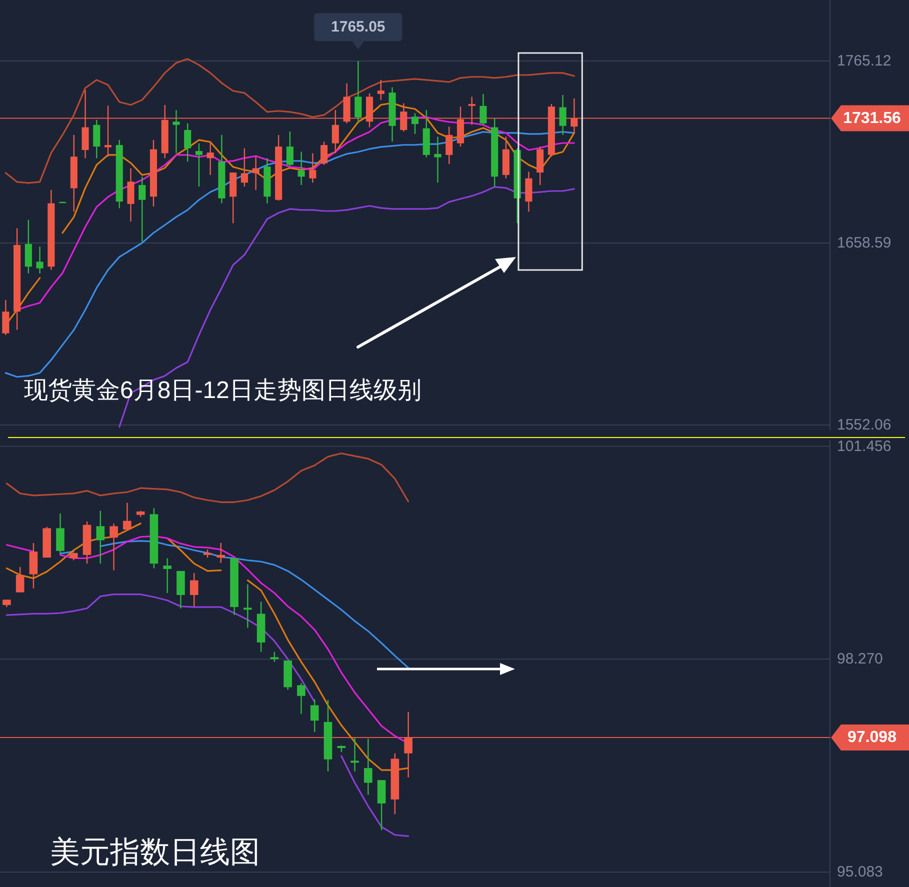  What do you see at coordinates (864, 425) in the screenshot?
I see `y-tick-label: 1552.06` at bounding box center [864, 425].